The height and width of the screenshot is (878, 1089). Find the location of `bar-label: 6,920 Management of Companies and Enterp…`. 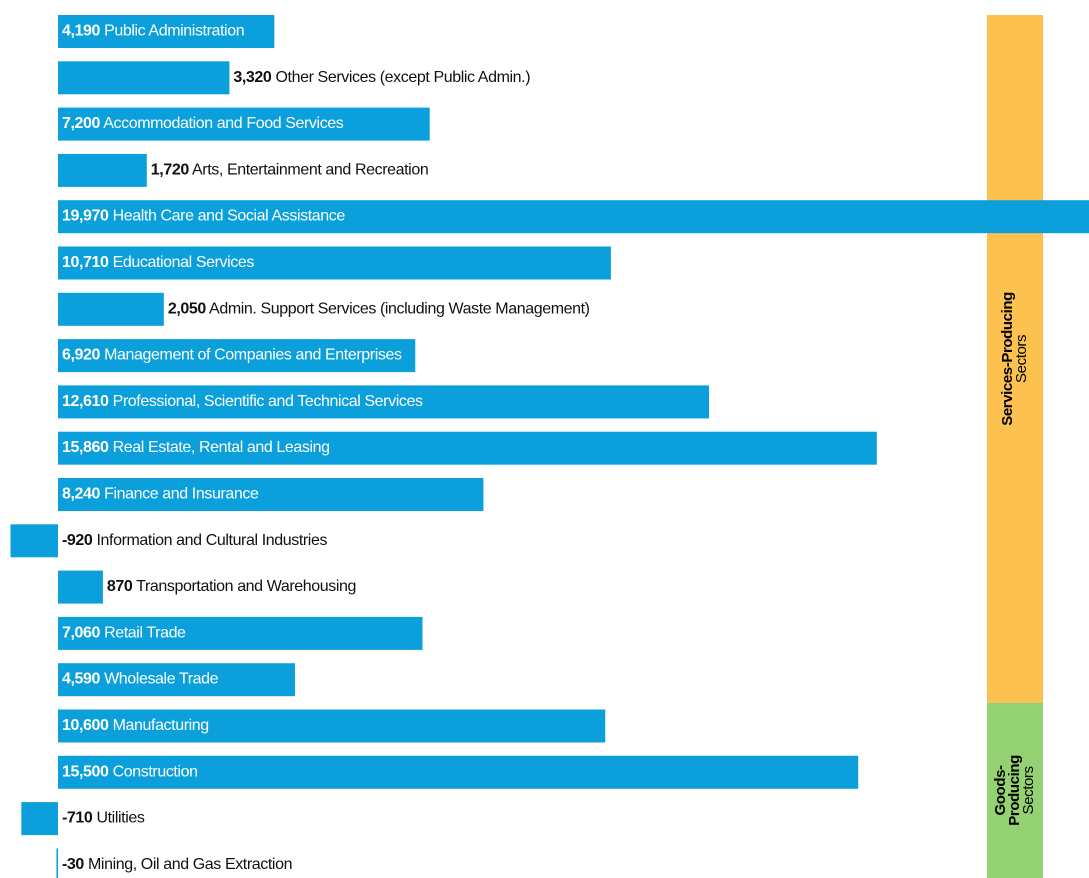

bar-label: 6,920 Management of Companies and Enterp… is located at coordinates (232, 355).